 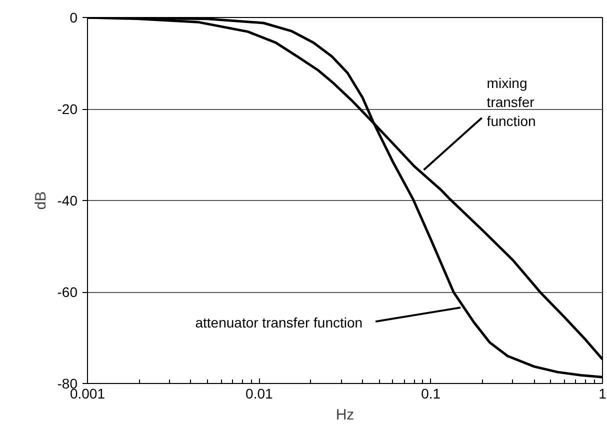 What do you see at coordinates (41, 200) in the screenshot?
I see `y-axis-title: dB` at bounding box center [41, 200].